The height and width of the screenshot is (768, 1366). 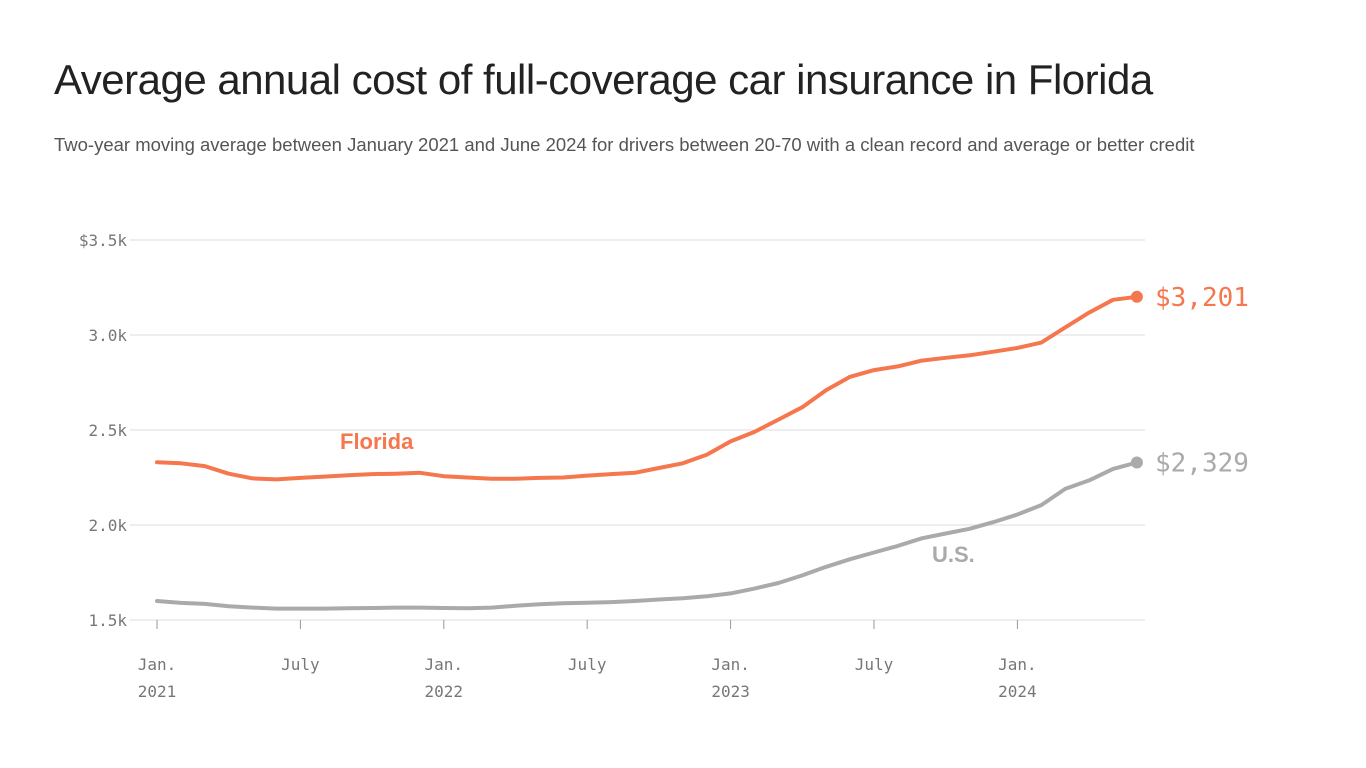 I want to click on series-line-u-s, so click(x=647, y=535).